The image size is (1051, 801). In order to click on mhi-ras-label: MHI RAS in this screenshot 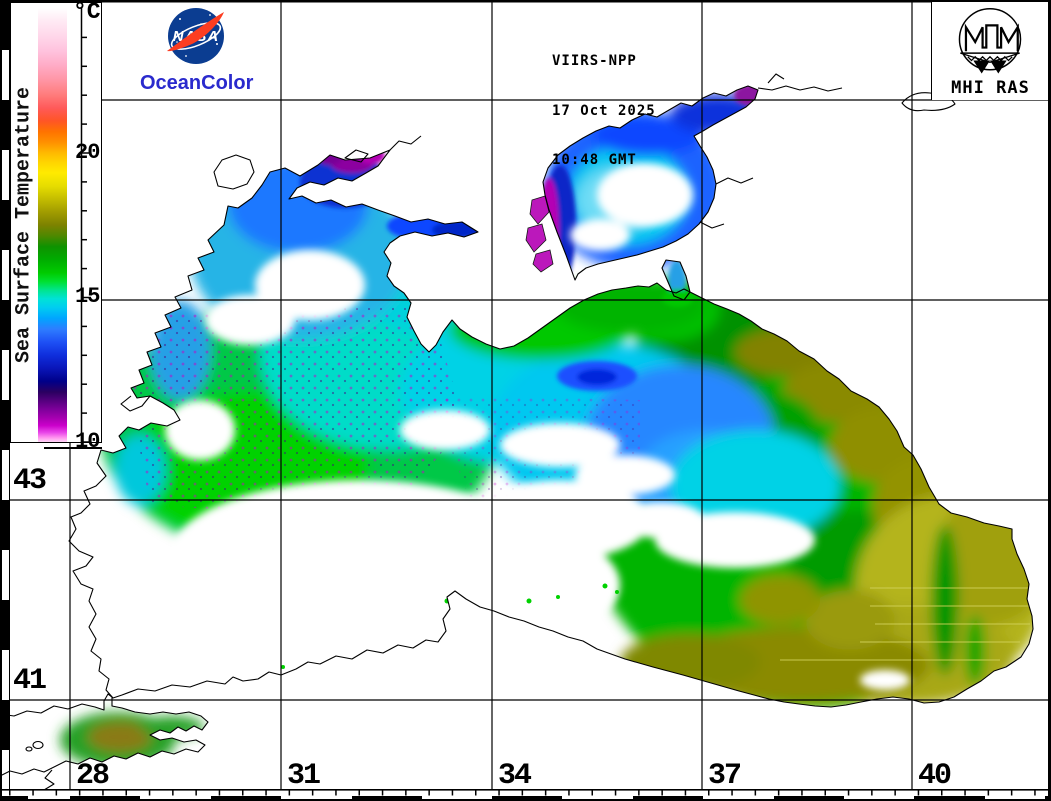, I will do `click(990, 88)`.